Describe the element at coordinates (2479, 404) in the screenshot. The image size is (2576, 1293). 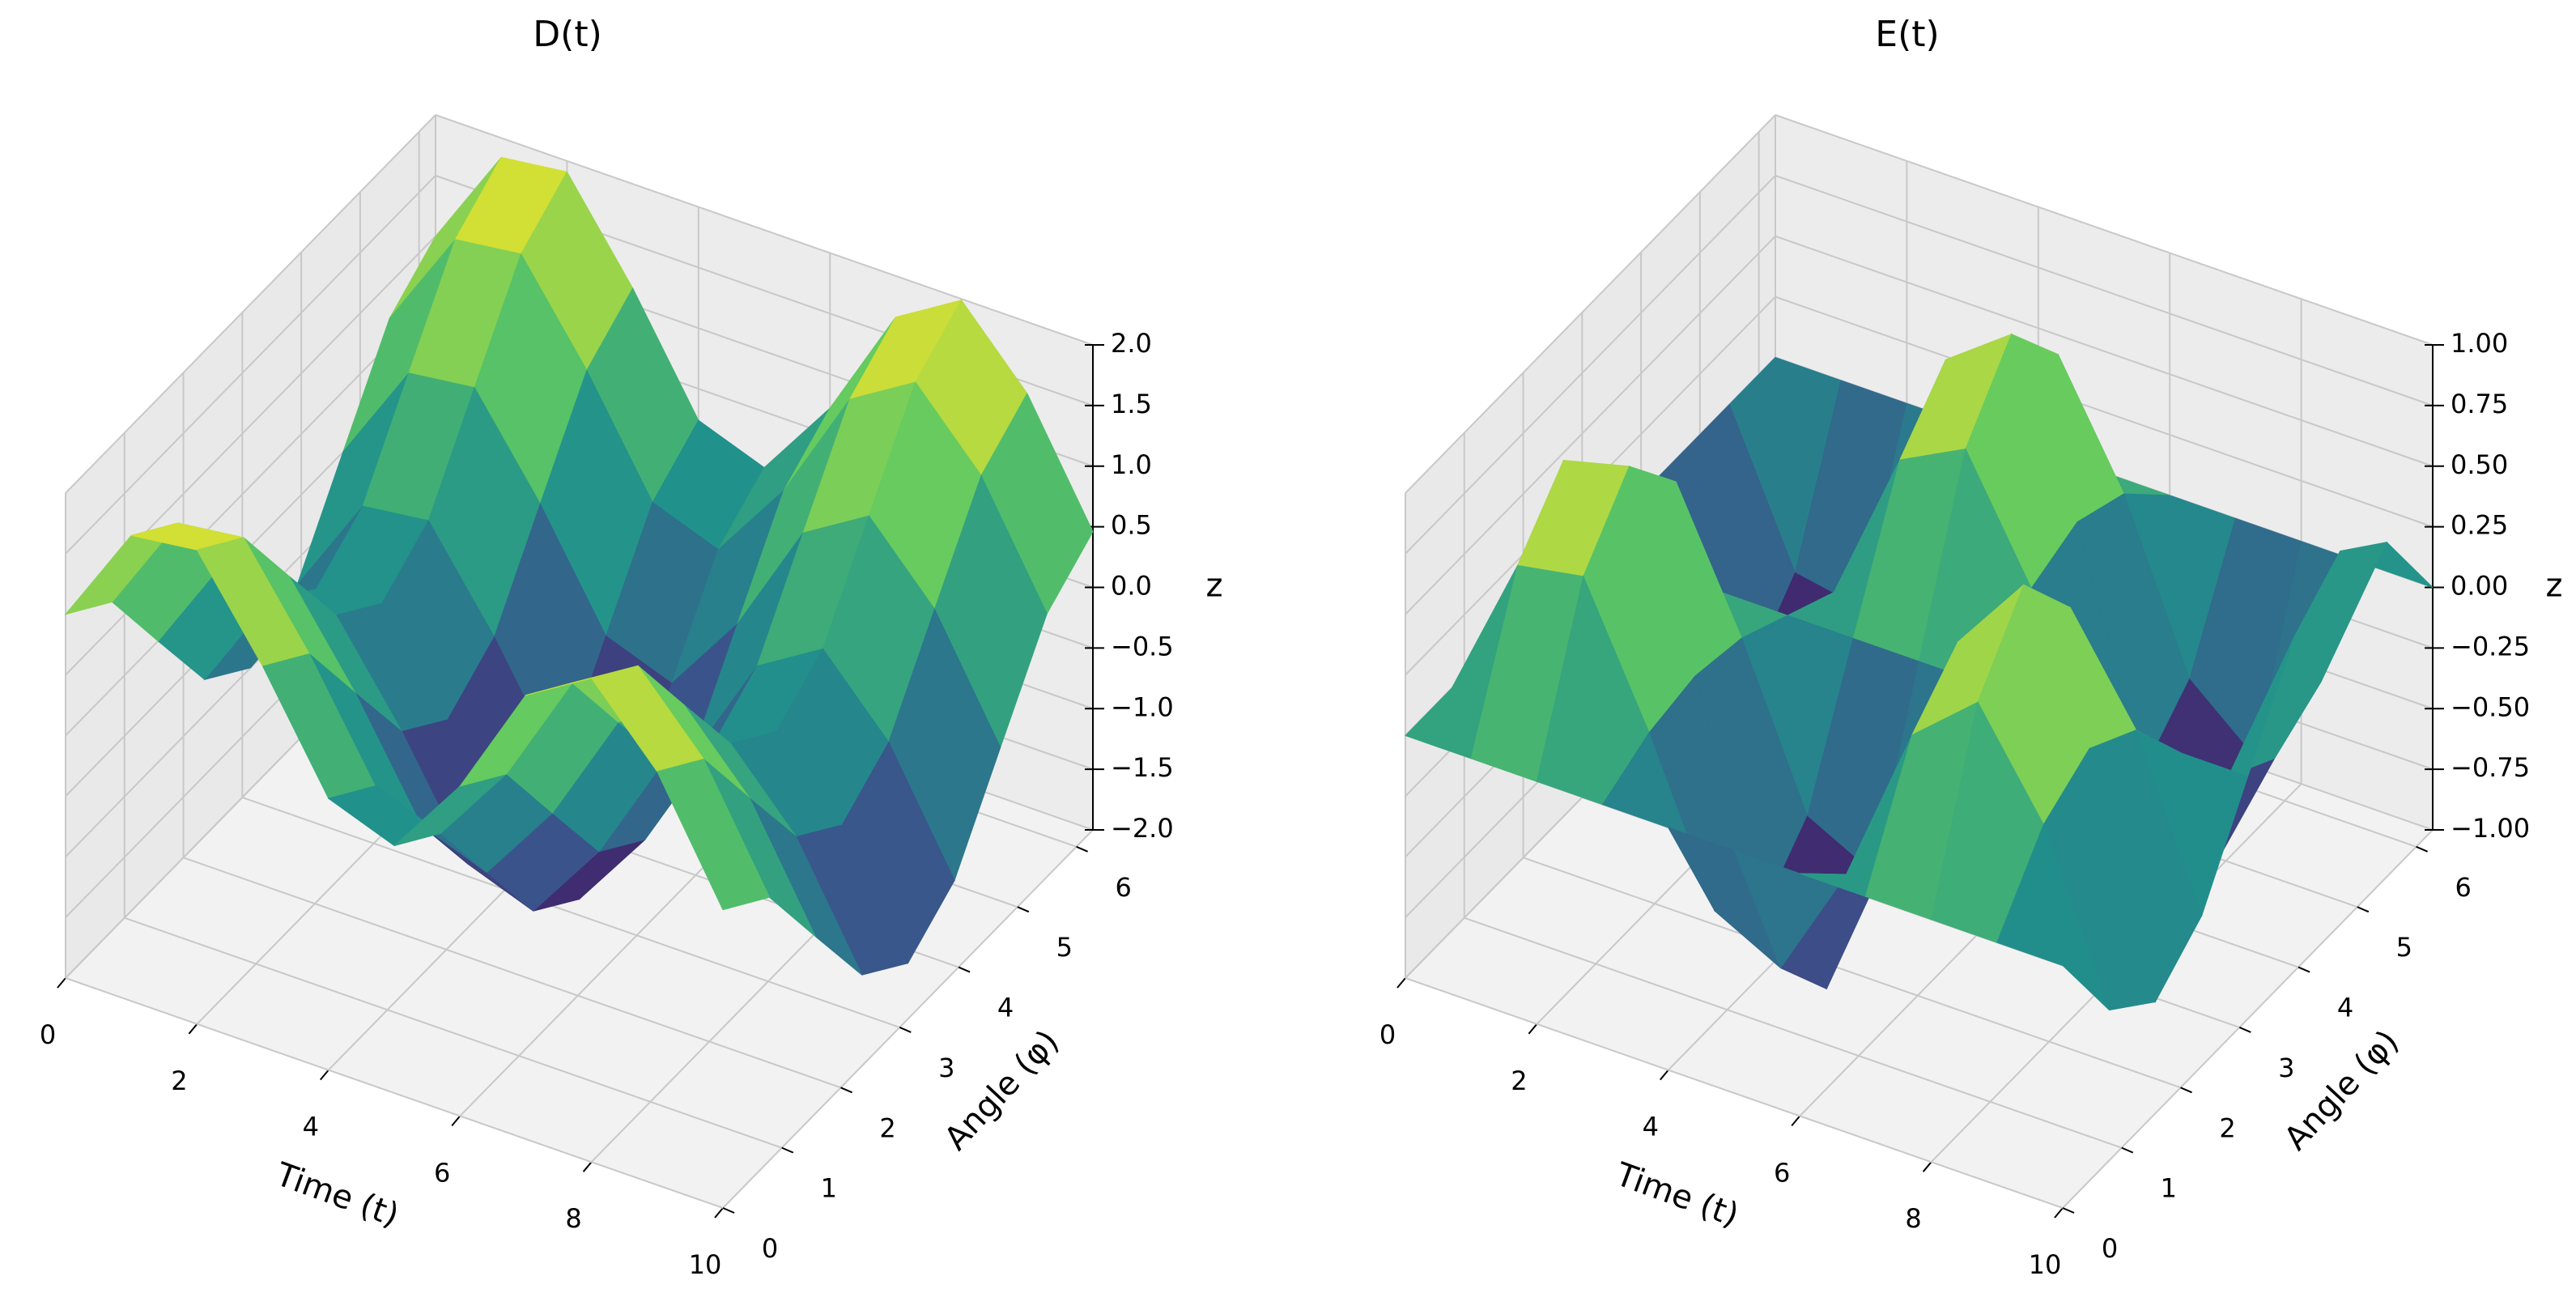
I see `z-tick-label: 0.75` at that location.